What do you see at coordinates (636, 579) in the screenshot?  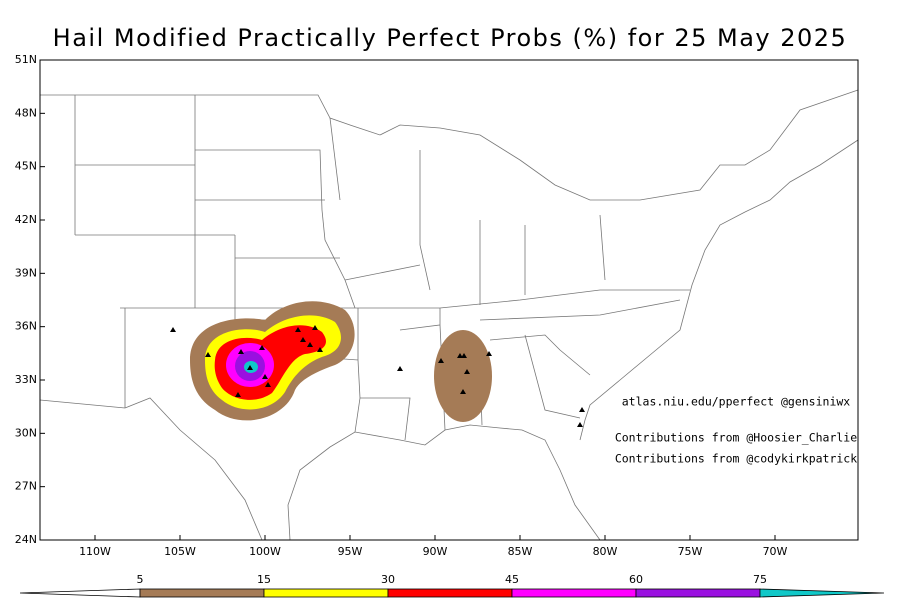 I see `colorbar-label: 60` at bounding box center [636, 579].